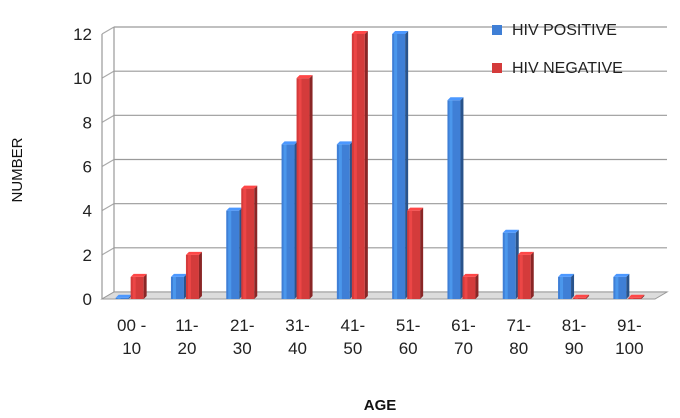 Image resolution: width=680 pixels, height=418 pixels. I want to click on y-tick-label: 2, so click(87, 255).